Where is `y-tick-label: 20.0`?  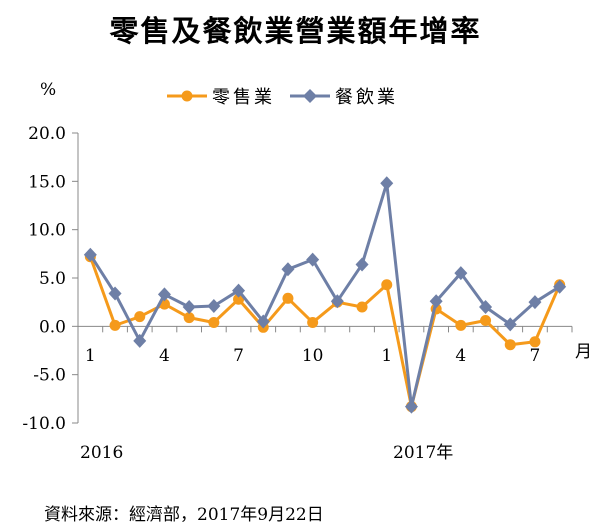
y-tick-label: 20.0 is located at coordinates (47, 134).